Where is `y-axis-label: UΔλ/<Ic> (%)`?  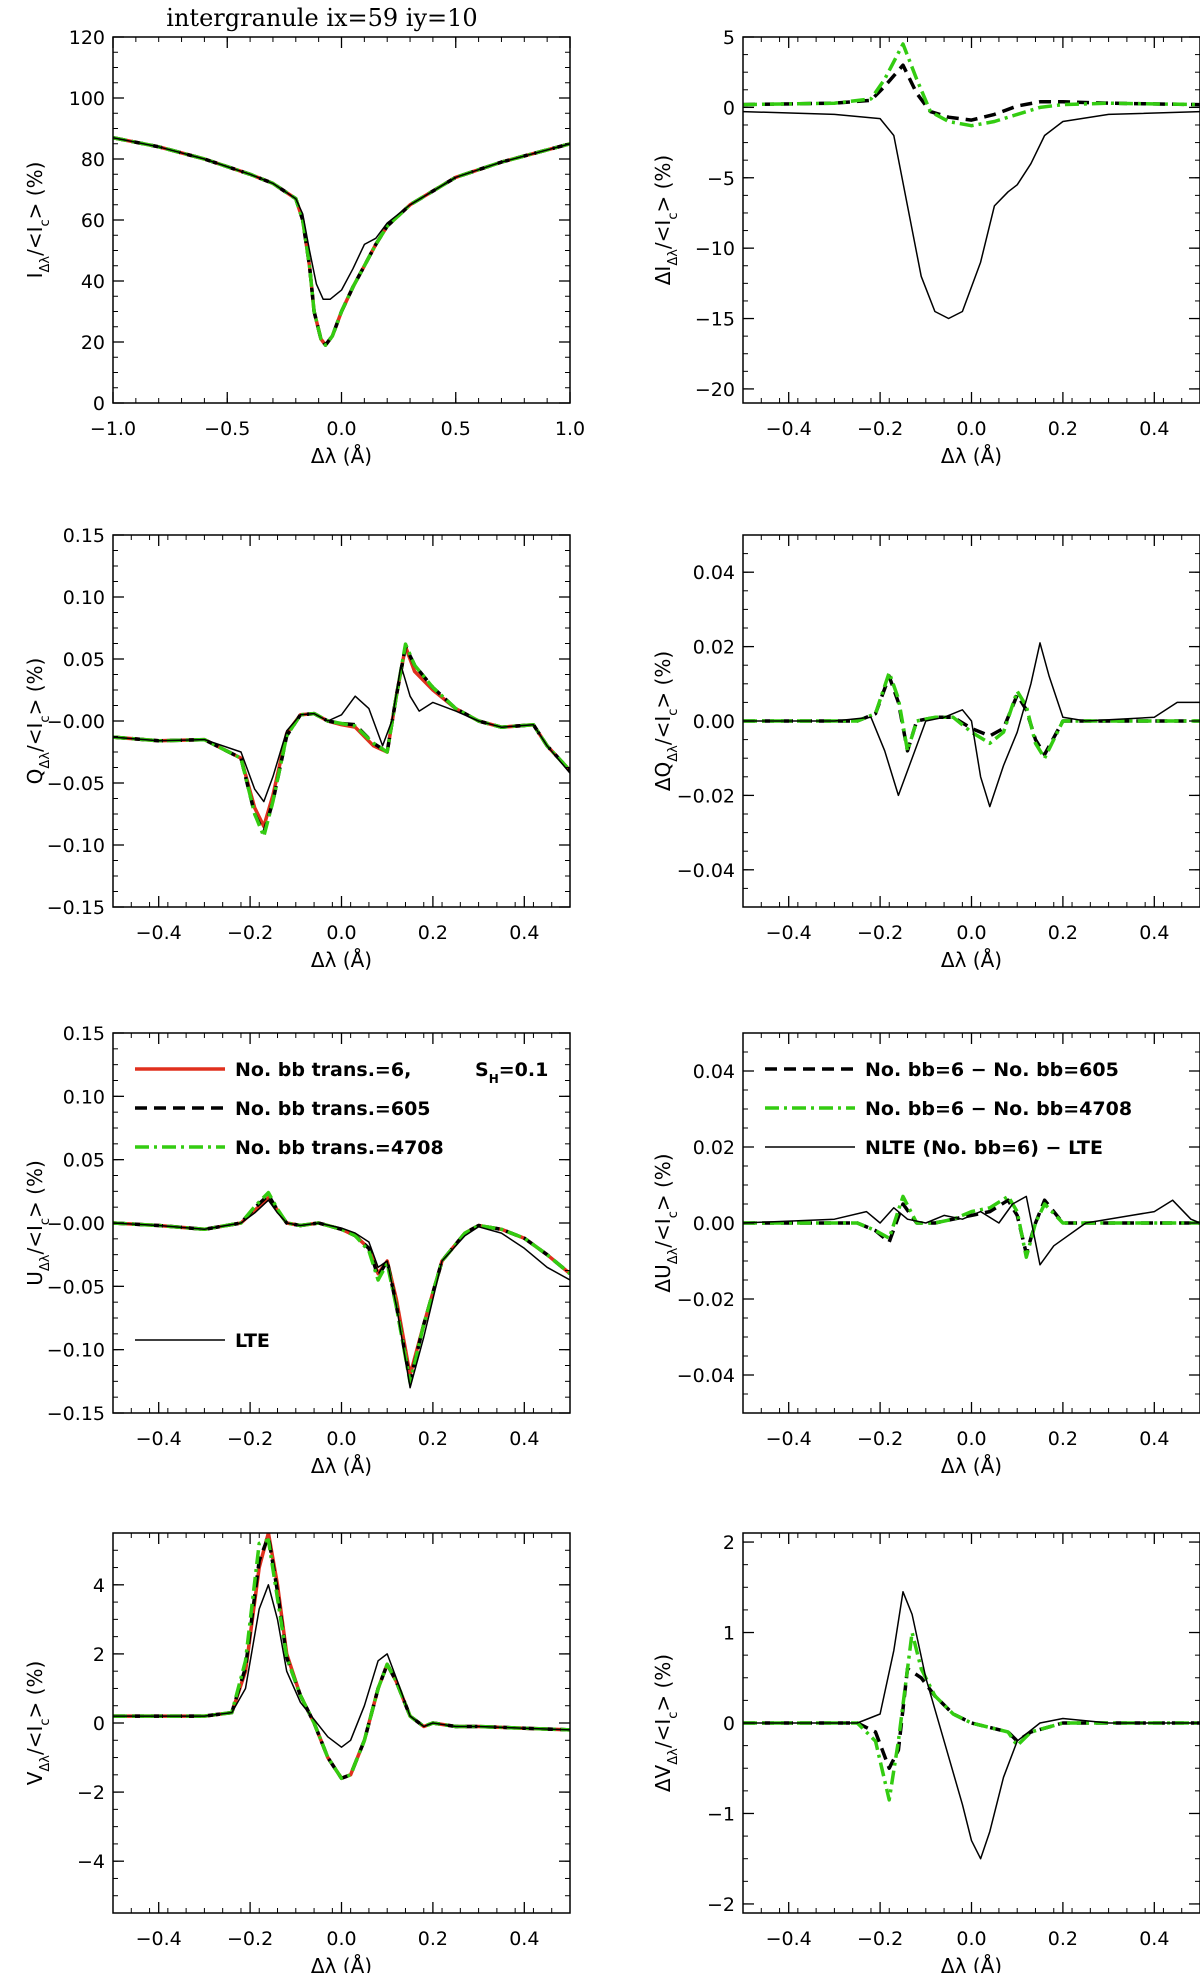 y-axis-label: UΔλ/<Ic> (%) is located at coordinates (38, 1223).